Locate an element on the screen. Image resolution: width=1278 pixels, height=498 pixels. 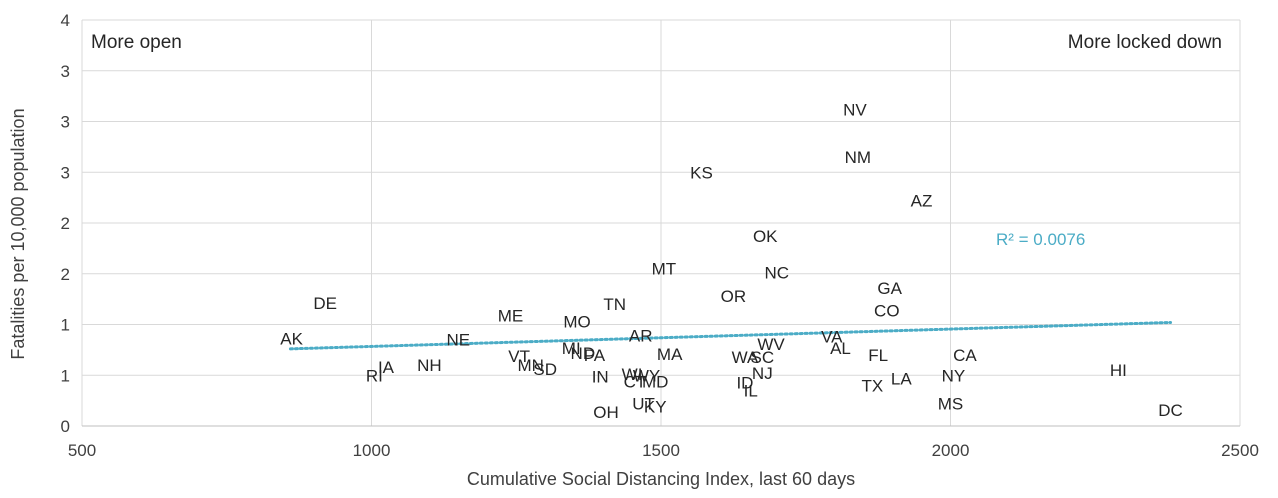
data-point-sc: SC is located at coordinates (763, 357).